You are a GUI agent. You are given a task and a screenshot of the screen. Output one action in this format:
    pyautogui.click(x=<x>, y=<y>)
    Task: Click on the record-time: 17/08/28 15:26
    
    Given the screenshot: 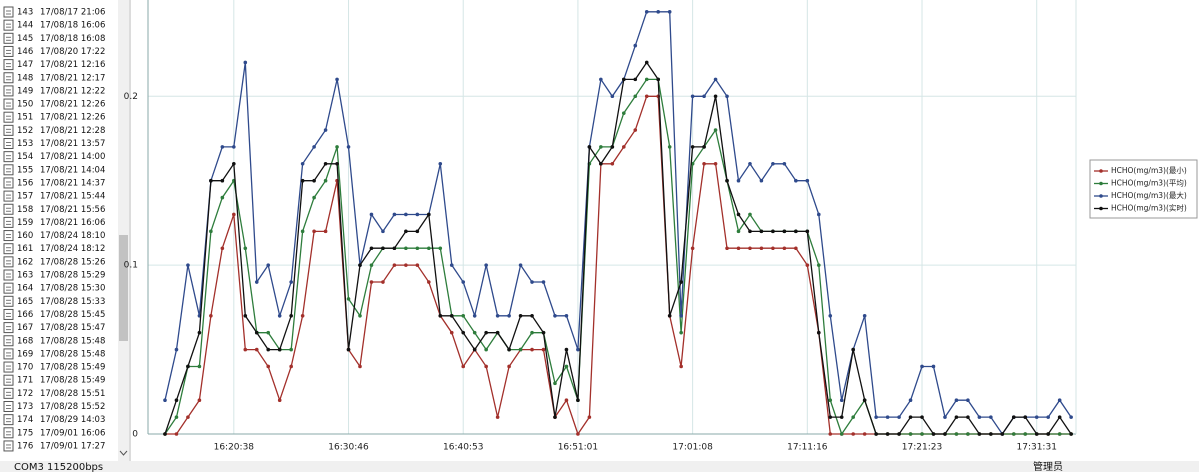 What is the action you would take?
    pyautogui.click(x=72, y=262)
    